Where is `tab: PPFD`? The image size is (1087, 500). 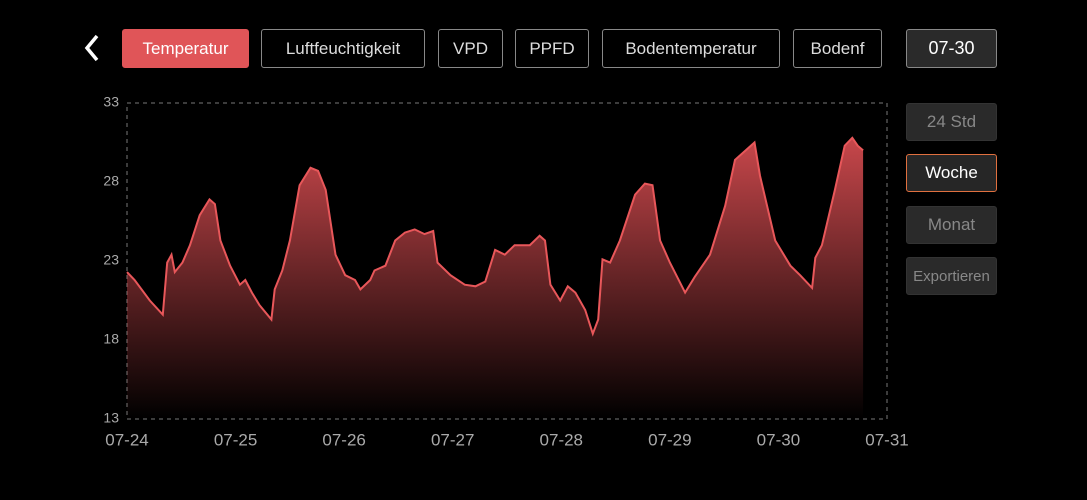 tab: PPFD is located at coordinates (552, 48).